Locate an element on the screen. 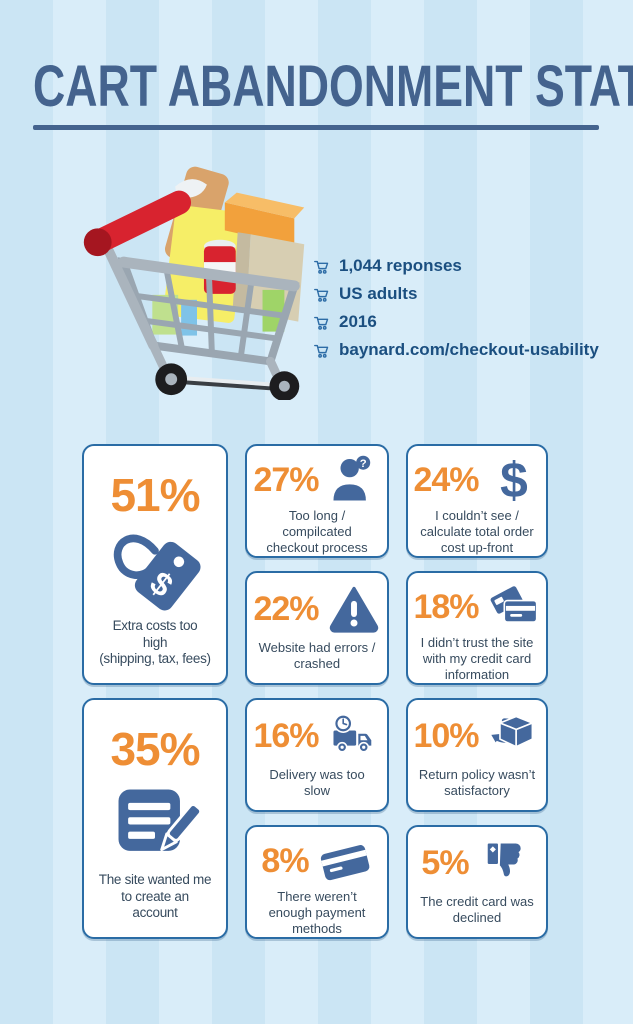  stat-card-returns: 10% Return policy wasn’t satisfactory is located at coordinates (477, 755).